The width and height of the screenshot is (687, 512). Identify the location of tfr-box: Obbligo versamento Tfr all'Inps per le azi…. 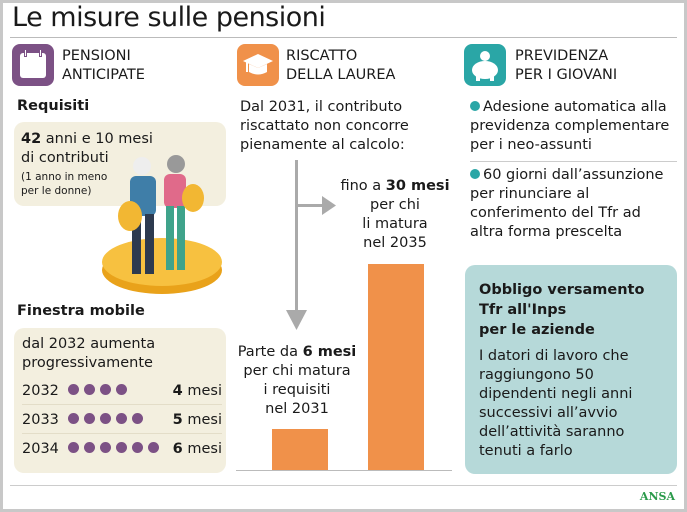
(571, 369).